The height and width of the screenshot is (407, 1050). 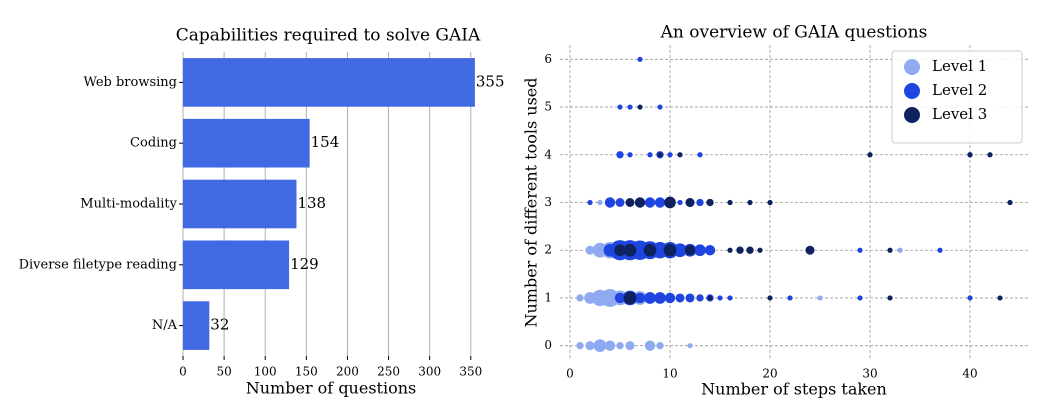 What do you see at coordinates (959, 90) in the screenshot?
I see `legend-label: Level 2` at bounding box center [959, 90].